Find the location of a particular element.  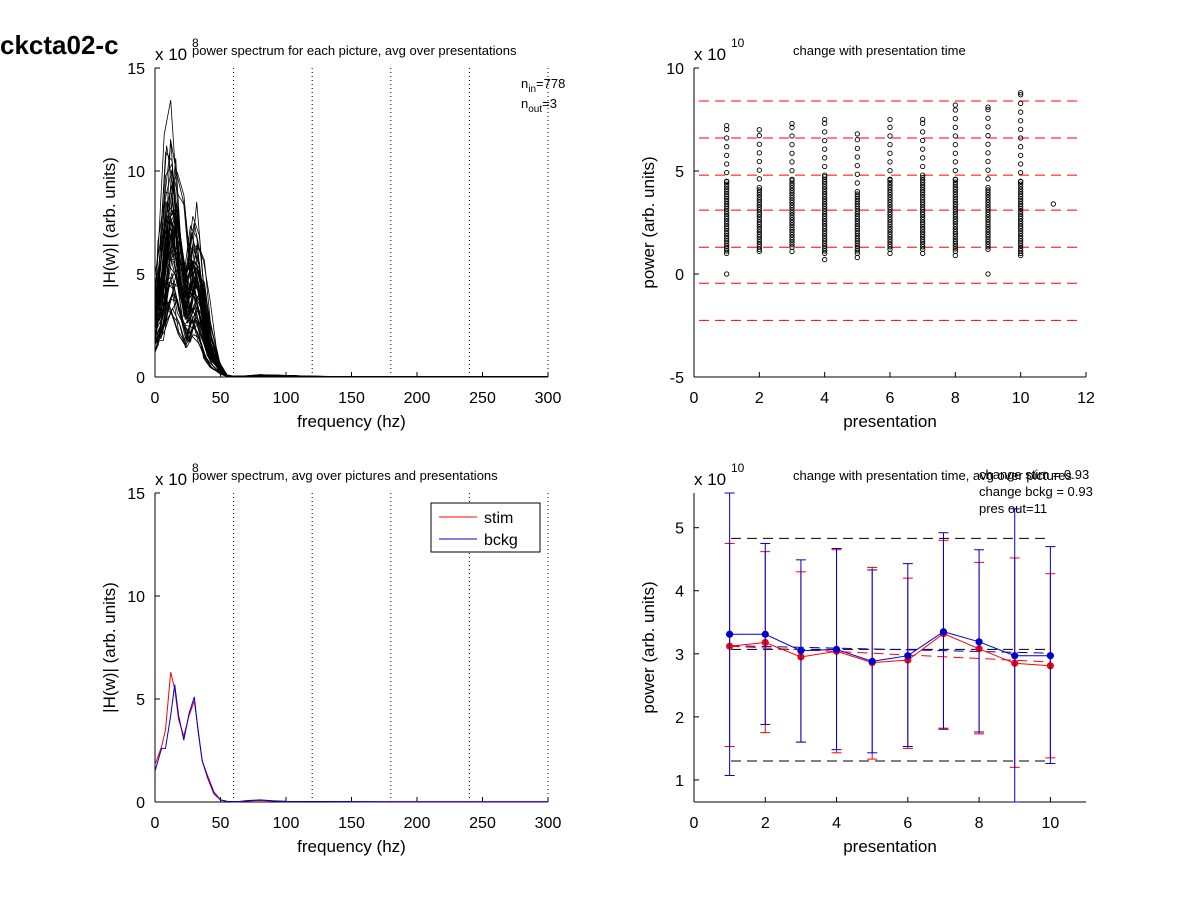

legend-box is located at coordinates (485, 527).